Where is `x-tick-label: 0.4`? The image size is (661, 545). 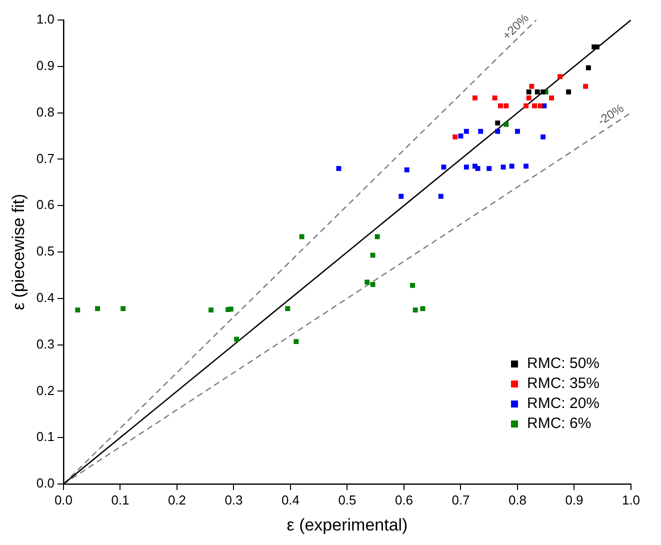 x-tick-label: 0.4 is located at coordinates (290, 500).